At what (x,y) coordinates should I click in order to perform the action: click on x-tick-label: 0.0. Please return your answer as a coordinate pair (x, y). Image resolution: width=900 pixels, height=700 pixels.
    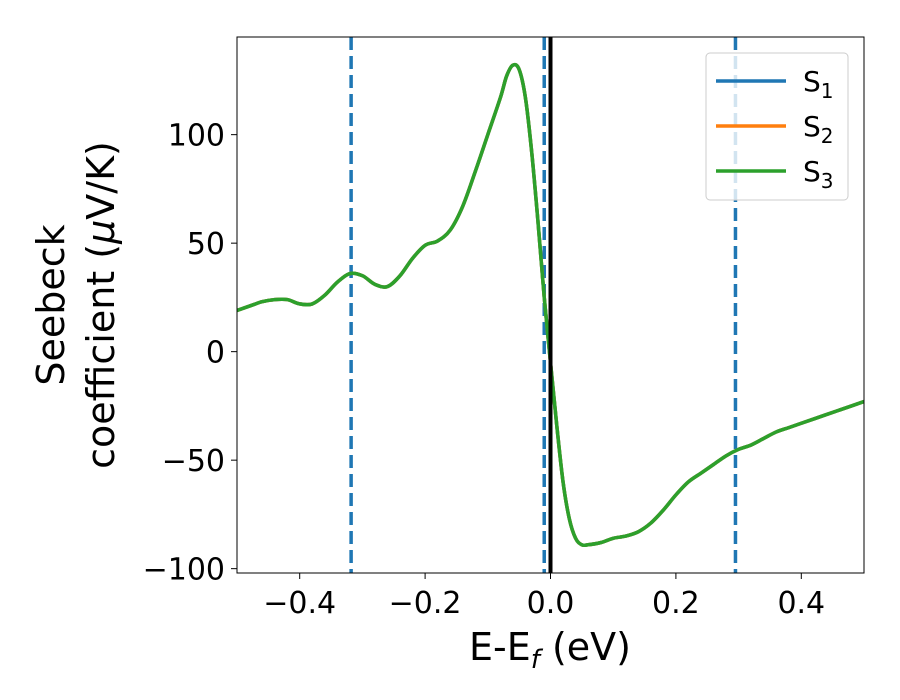
    Looking at the image, I should click on (551, 603).